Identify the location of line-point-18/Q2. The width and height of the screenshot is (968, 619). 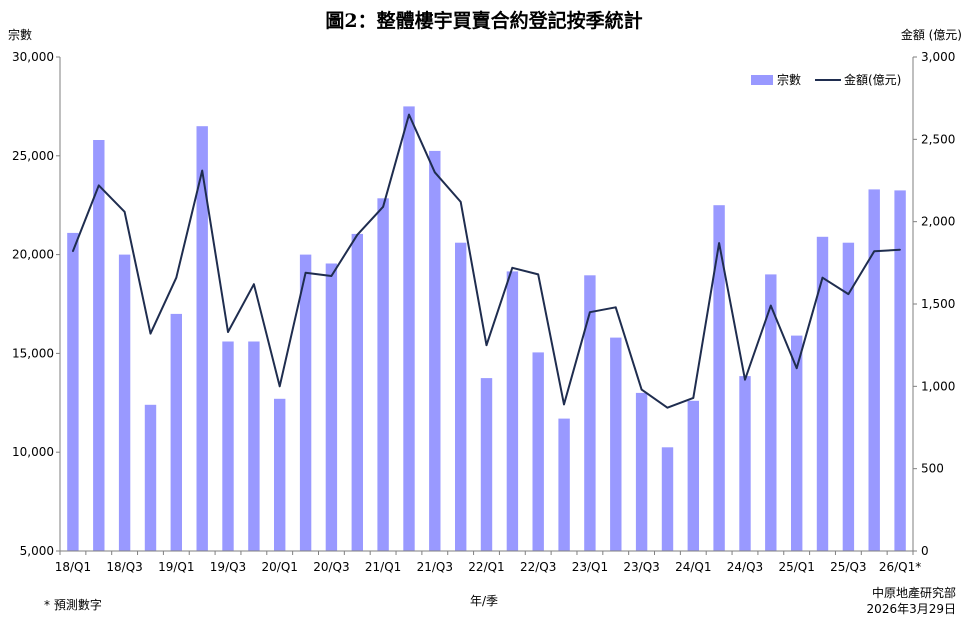
(99, 185).